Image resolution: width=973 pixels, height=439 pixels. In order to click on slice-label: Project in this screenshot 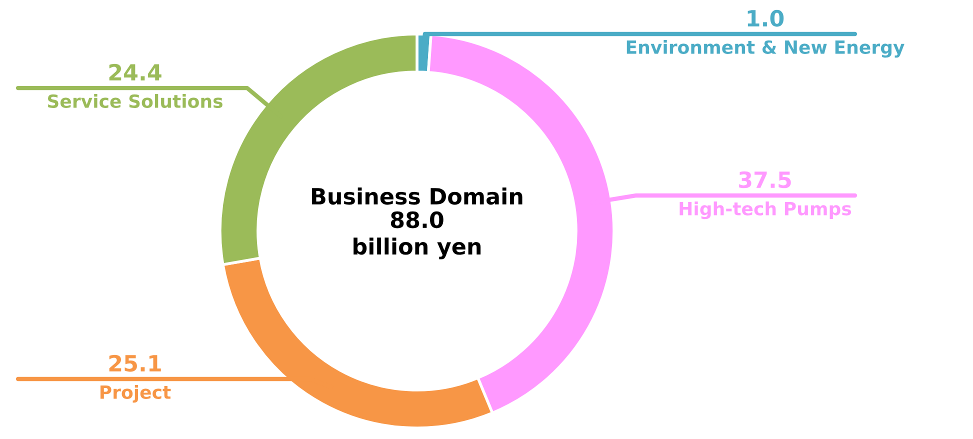, I will do `click(135, 394)`.